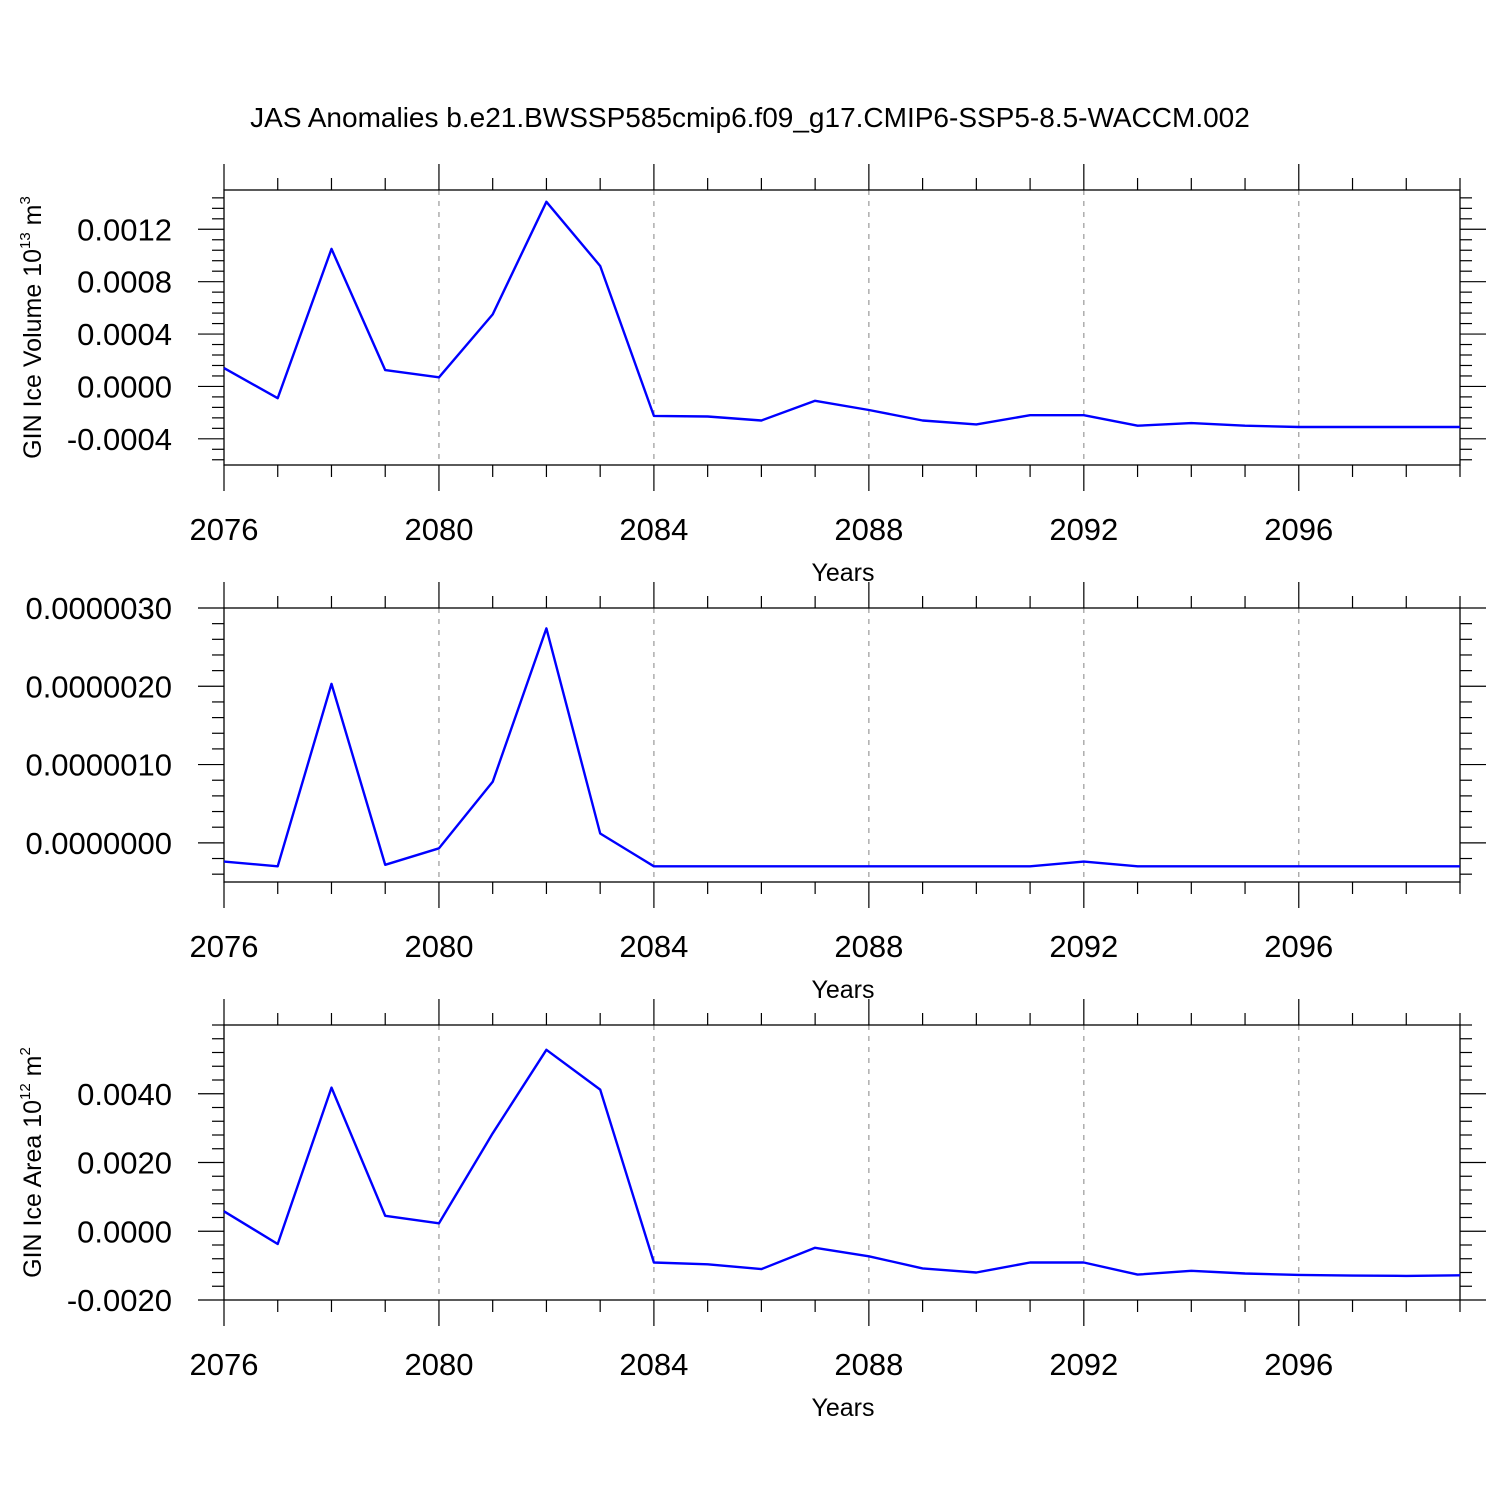 The height and width of the screenshot is (1500, 1500). I want to click on y-tick-label: 0.0000000, so click(98, 843).